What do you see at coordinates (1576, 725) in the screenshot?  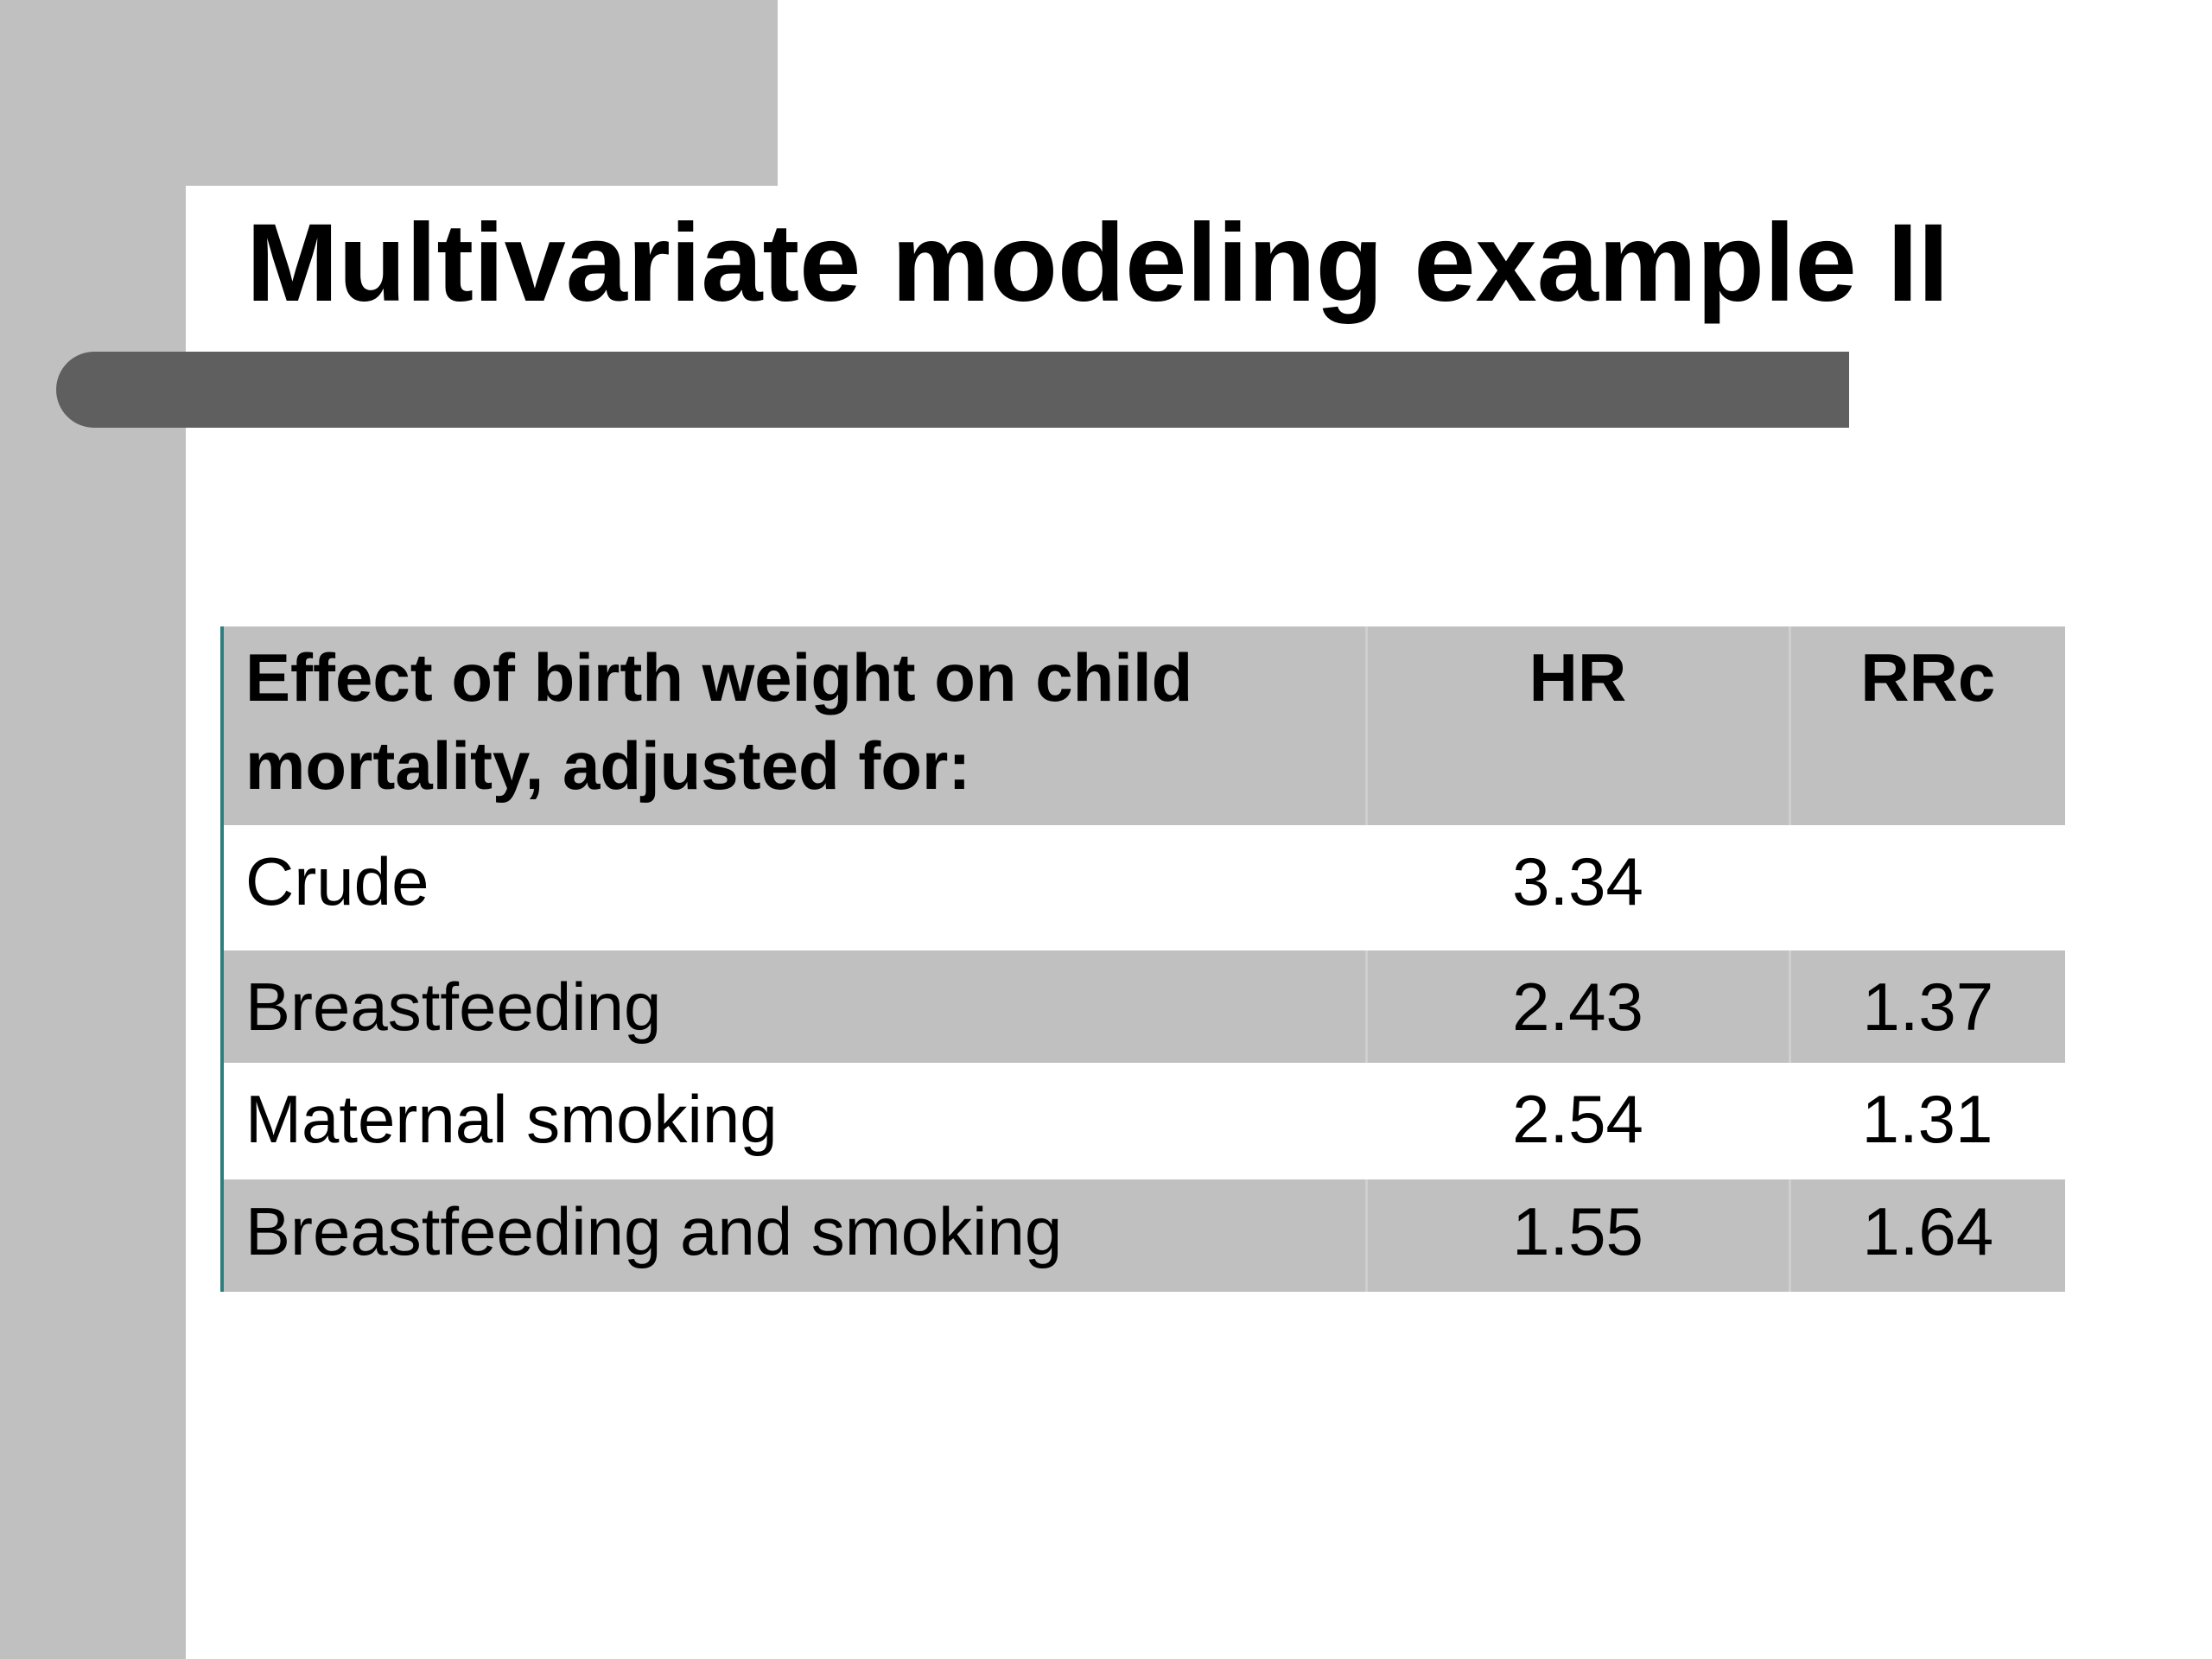 I see `header-hr: HR` at bounding box center [1576, 725].